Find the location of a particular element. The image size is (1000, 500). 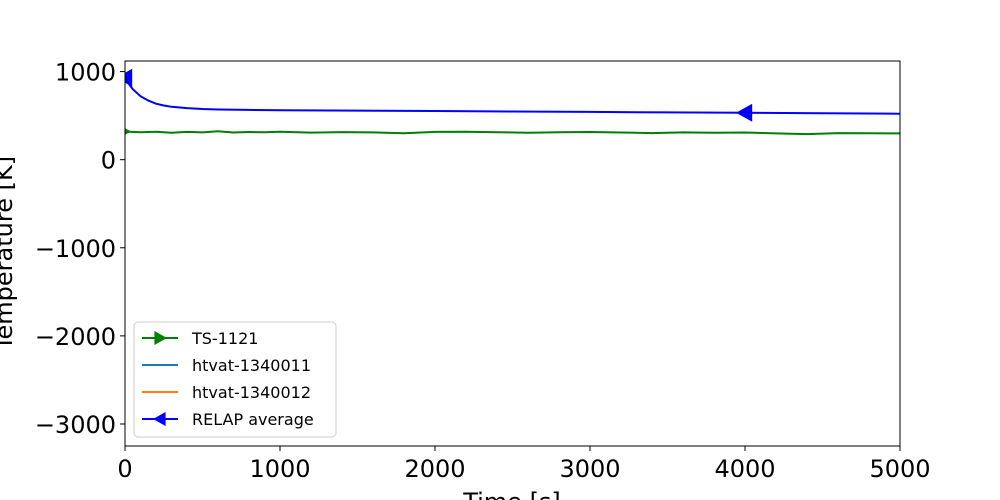

y-axis-ticks: −3000 −2000 −1000 0 1000 is located at coordinates (80, 249).